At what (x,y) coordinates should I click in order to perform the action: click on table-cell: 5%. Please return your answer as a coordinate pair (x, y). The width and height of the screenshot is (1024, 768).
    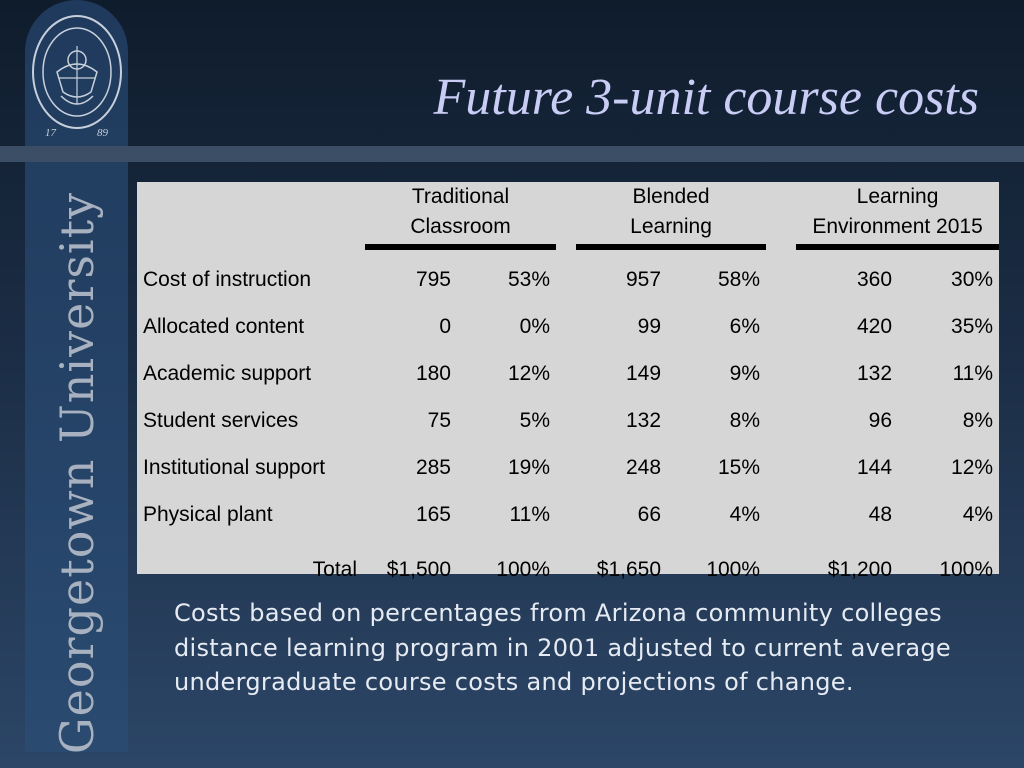
    Looking at the image, I should click on (535, 420).